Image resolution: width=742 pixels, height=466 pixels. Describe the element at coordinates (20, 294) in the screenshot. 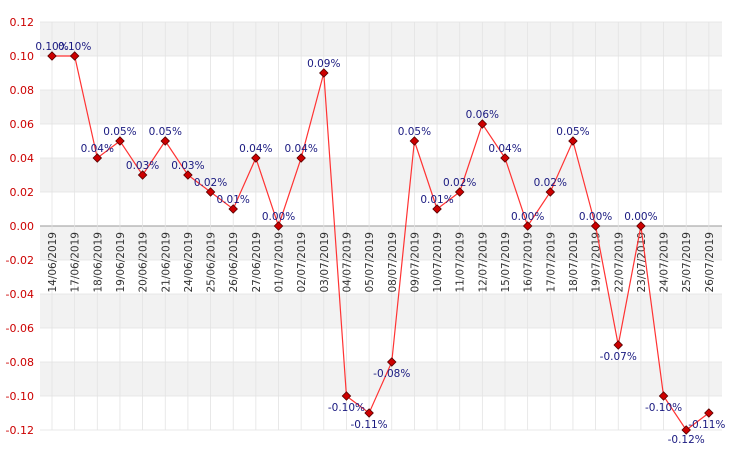

I see `y-tick-label: -0.04` at that location.